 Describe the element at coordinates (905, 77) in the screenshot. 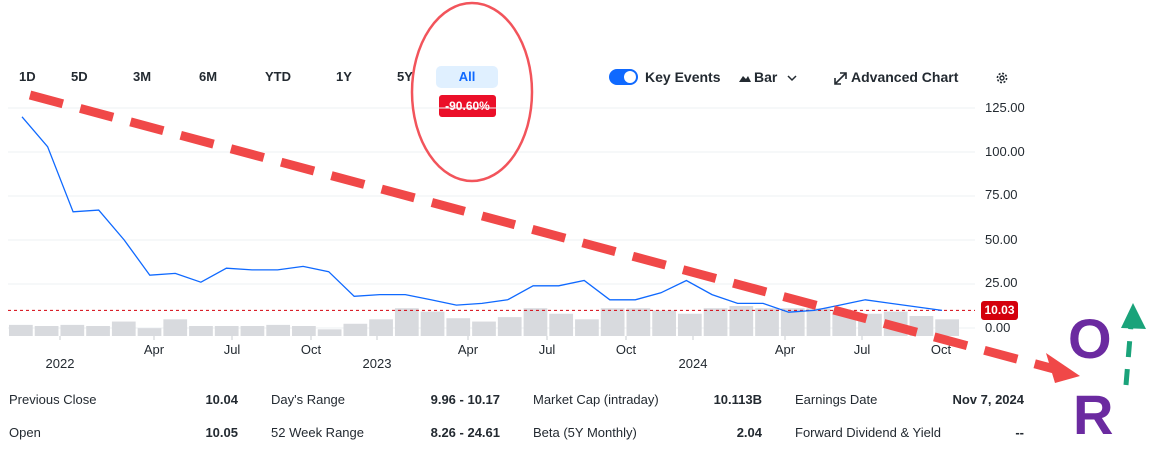

I see `advanced-chart-label: Advanced Chart` at that location.